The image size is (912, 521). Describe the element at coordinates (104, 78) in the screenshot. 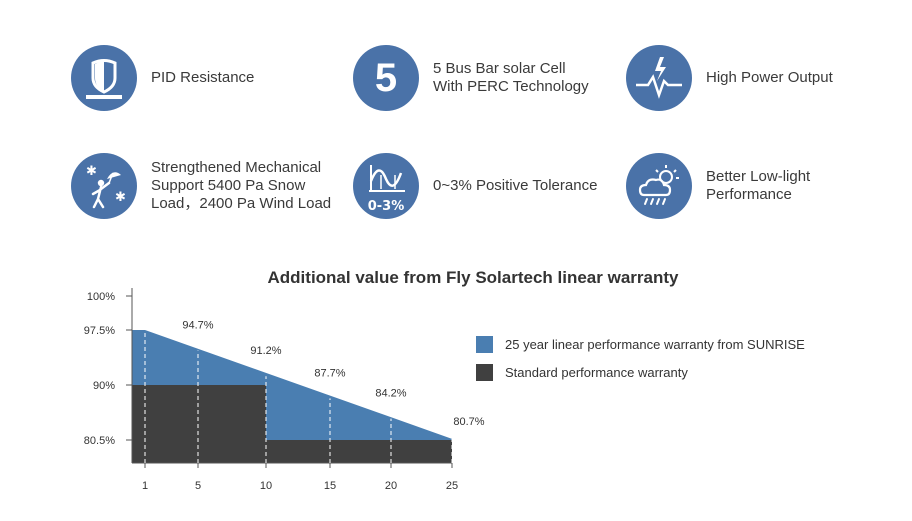

I see `shield-icon` at that location.